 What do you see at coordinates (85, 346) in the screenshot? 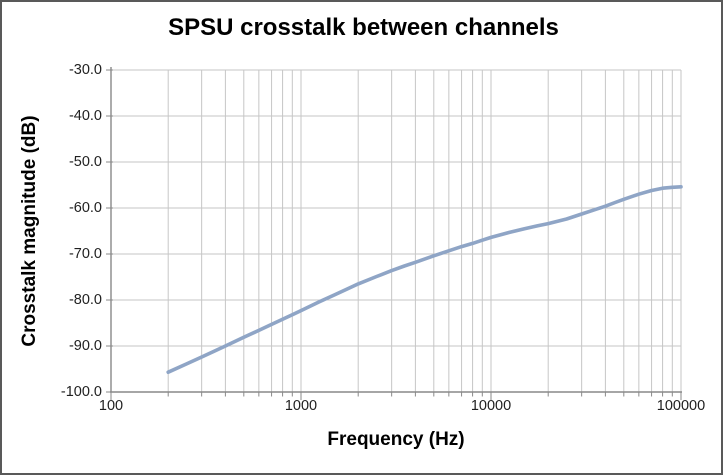
I see `y-tick-label: -90.0` at bounding box center [85, 346].